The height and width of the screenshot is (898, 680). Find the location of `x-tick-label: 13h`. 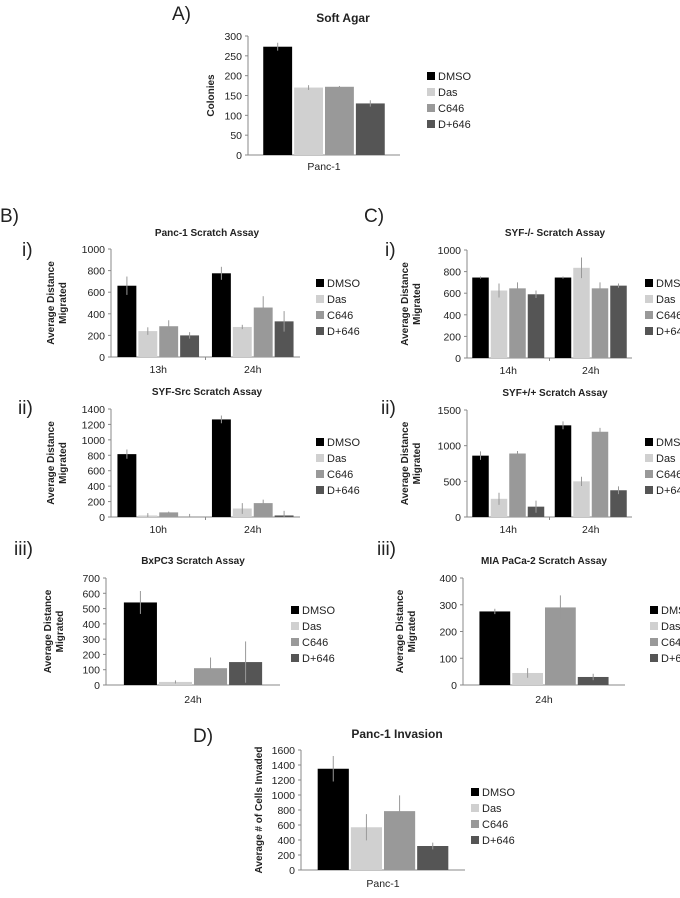

x-tick-label: 13h is located at coordinates (158, 370).